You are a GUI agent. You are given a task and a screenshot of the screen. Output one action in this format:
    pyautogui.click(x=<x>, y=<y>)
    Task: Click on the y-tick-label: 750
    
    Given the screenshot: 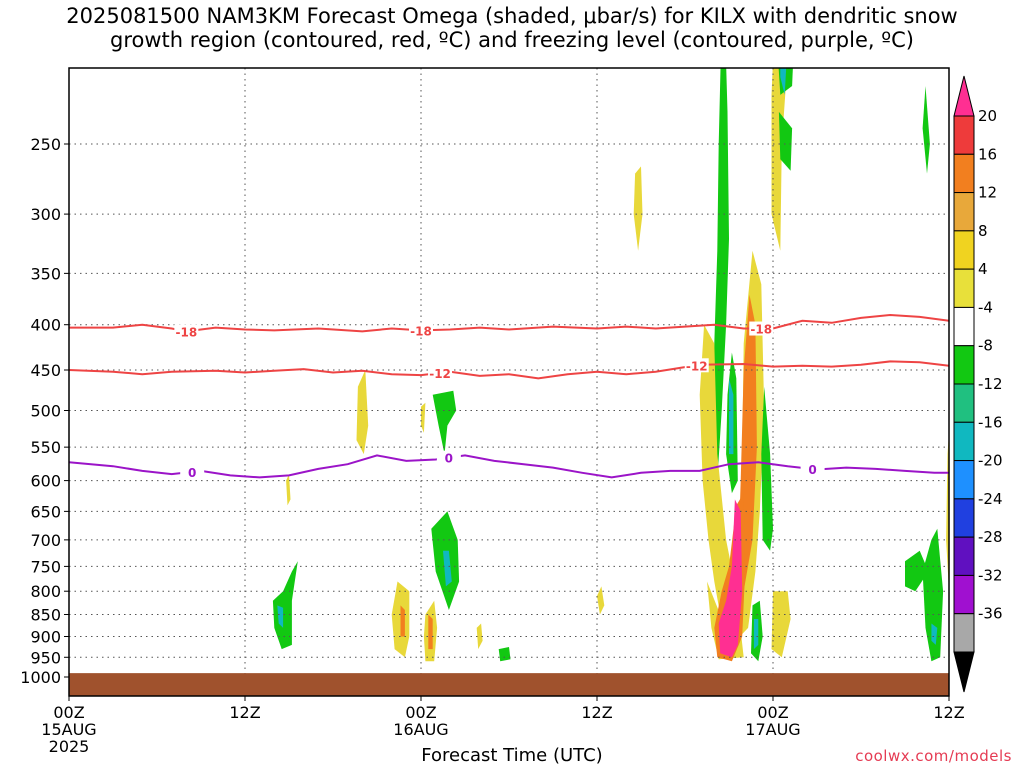 What is the action you would take?
    pyautogui.click(x=45, y=566)
    